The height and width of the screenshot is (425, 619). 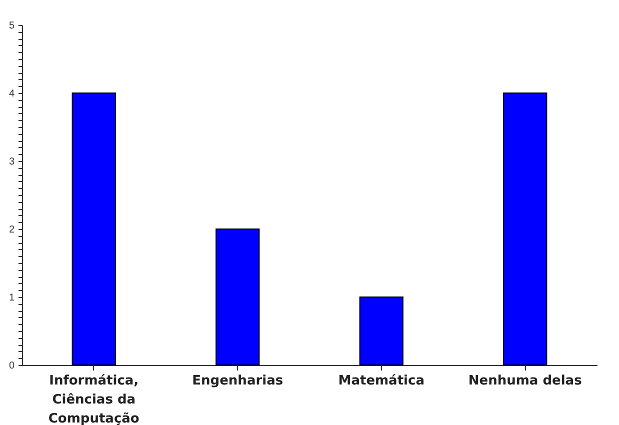 What do you see at coordinates (11, 162) in the screenshot?
I see `y-tick-label: 3` at bounding box center [11, 162].